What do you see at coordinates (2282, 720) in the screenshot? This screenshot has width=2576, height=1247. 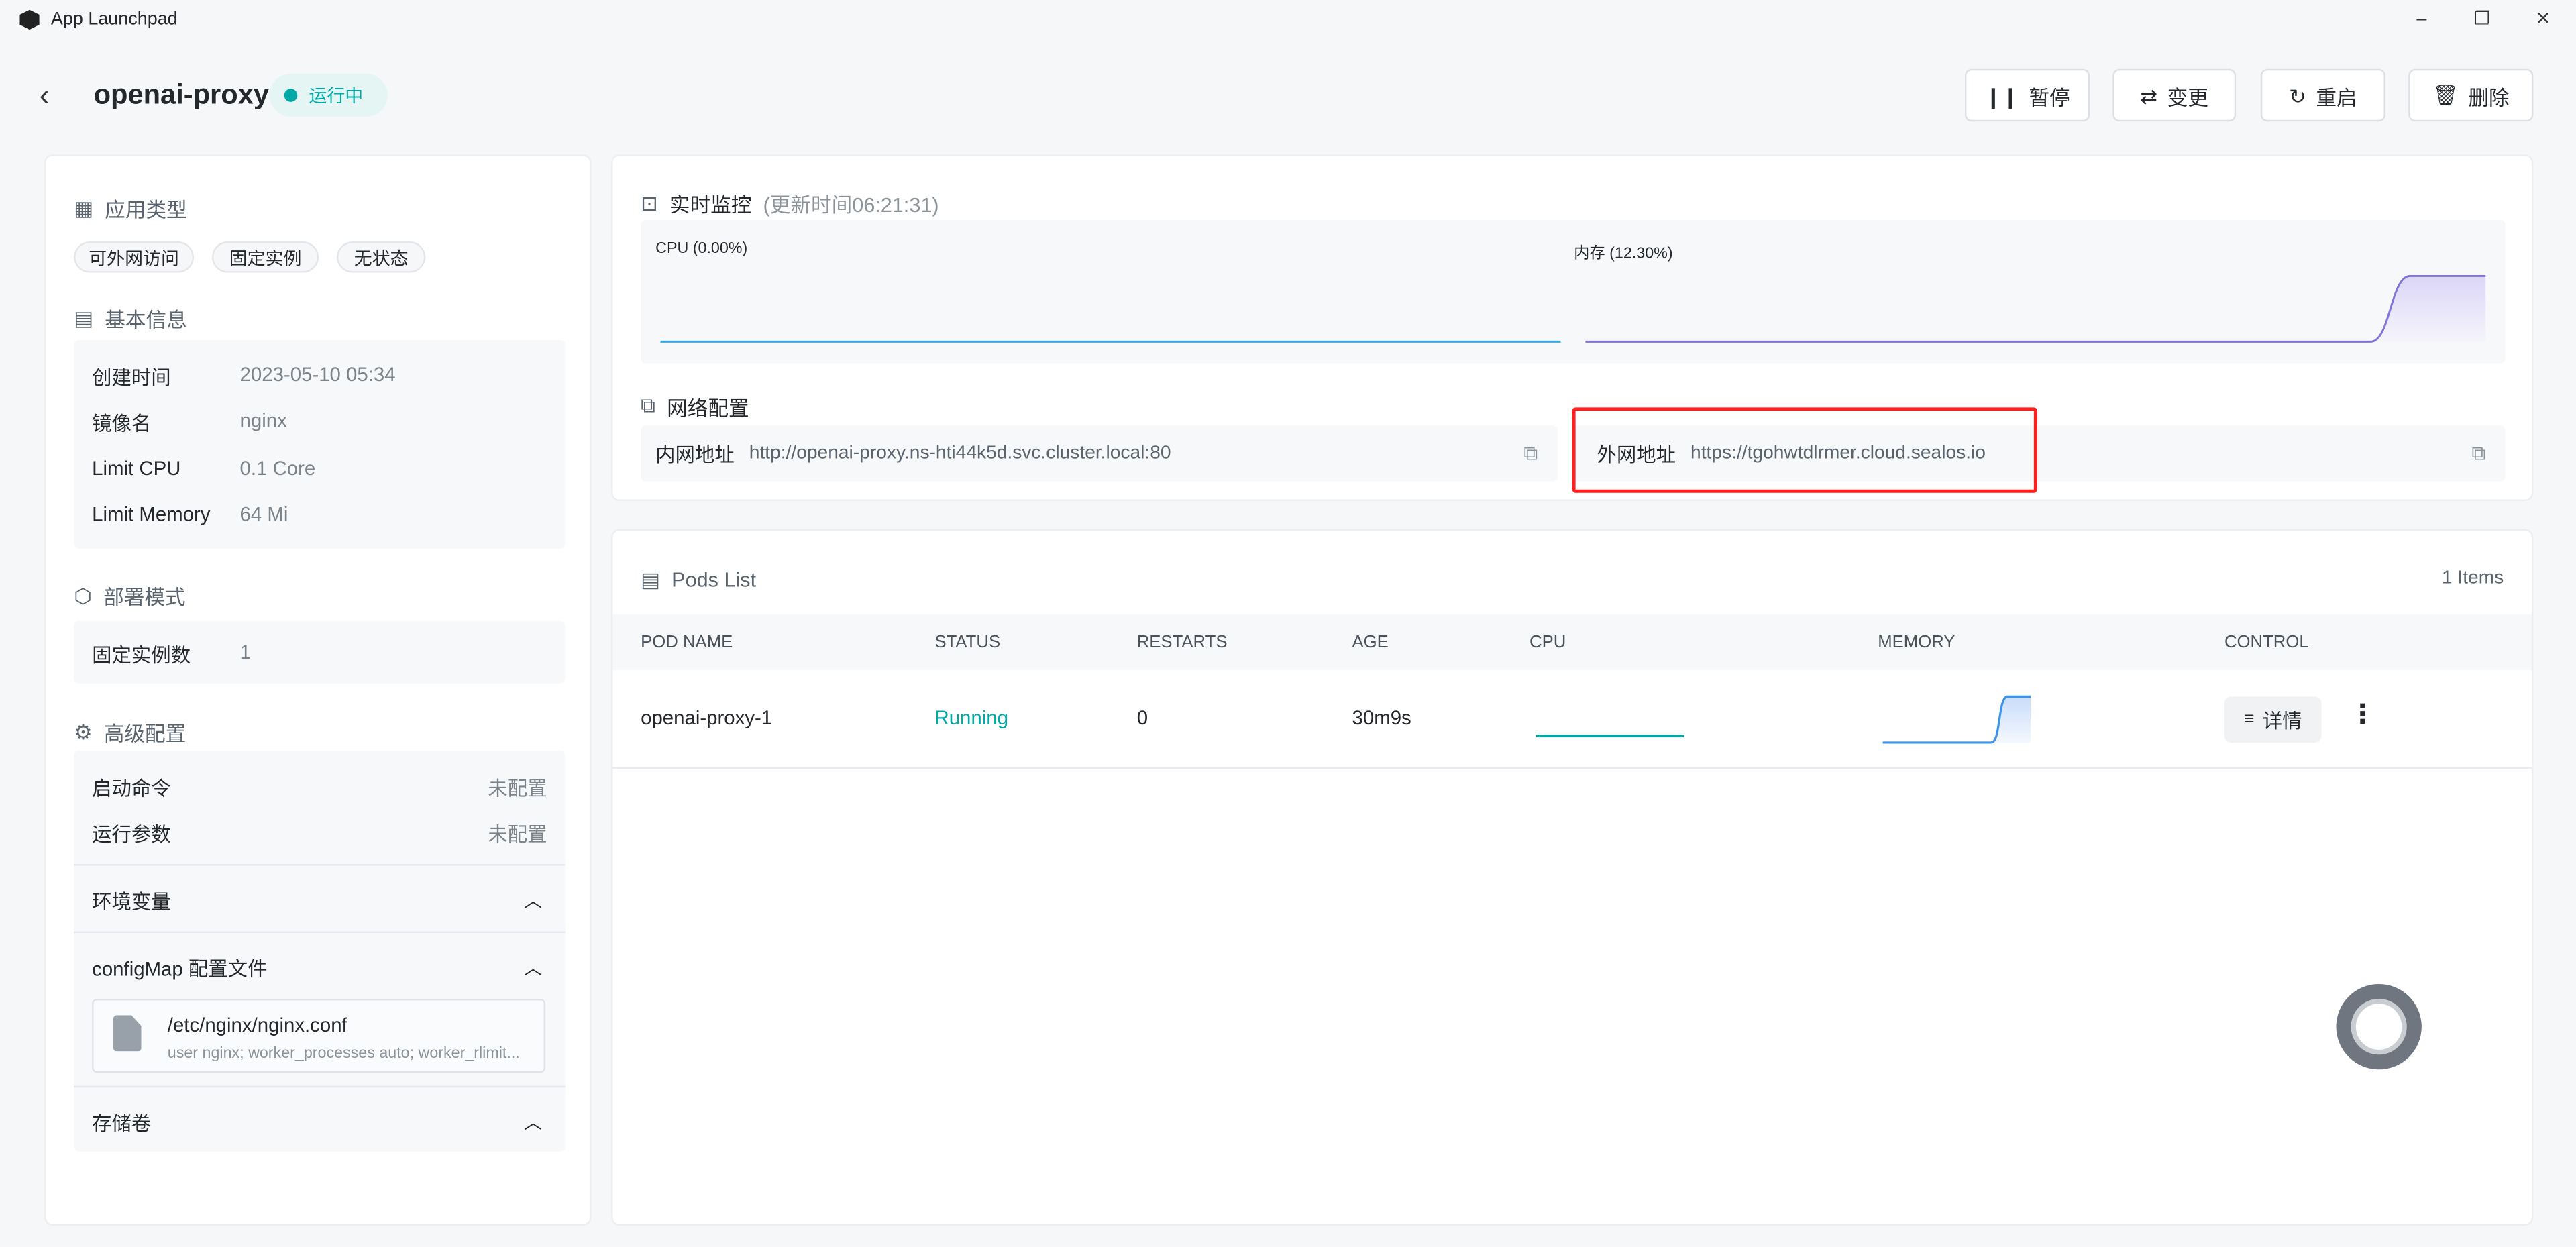 I see `detail-label: 详情` at bounding box center [2282, 720].